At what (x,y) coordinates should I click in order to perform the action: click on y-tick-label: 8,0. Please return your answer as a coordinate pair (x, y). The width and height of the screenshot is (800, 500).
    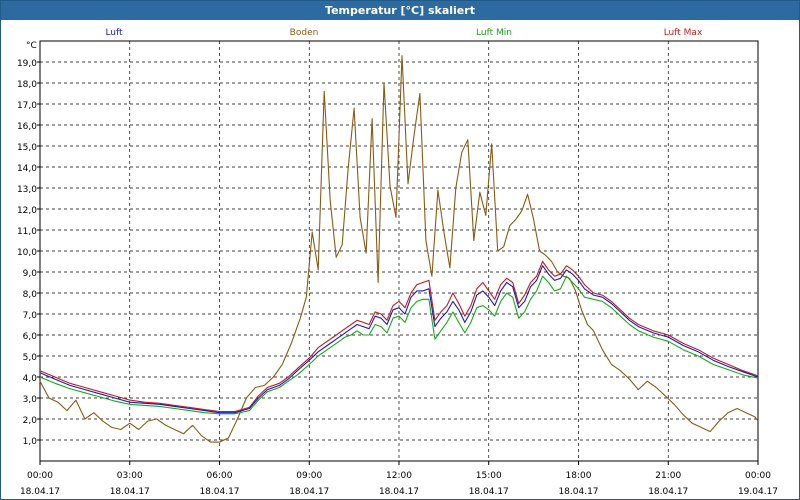
    Looking at the image, I should click on (30, 295).